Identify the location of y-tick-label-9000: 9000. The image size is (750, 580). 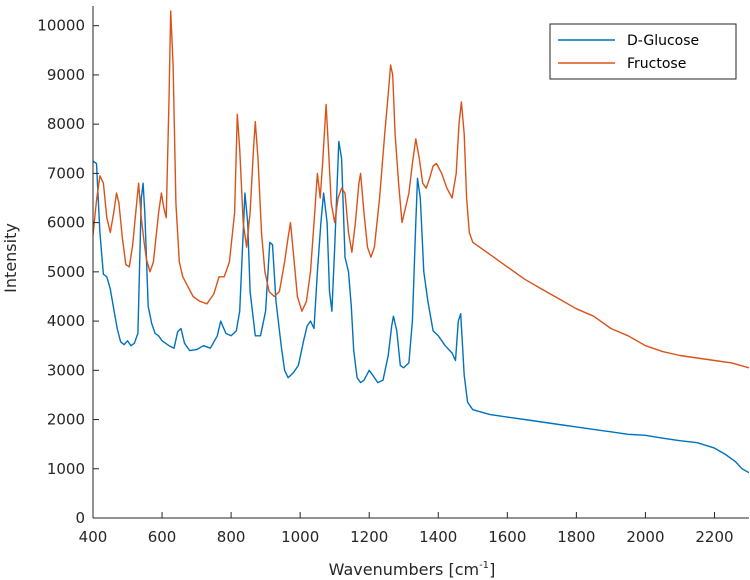
(66, 75).